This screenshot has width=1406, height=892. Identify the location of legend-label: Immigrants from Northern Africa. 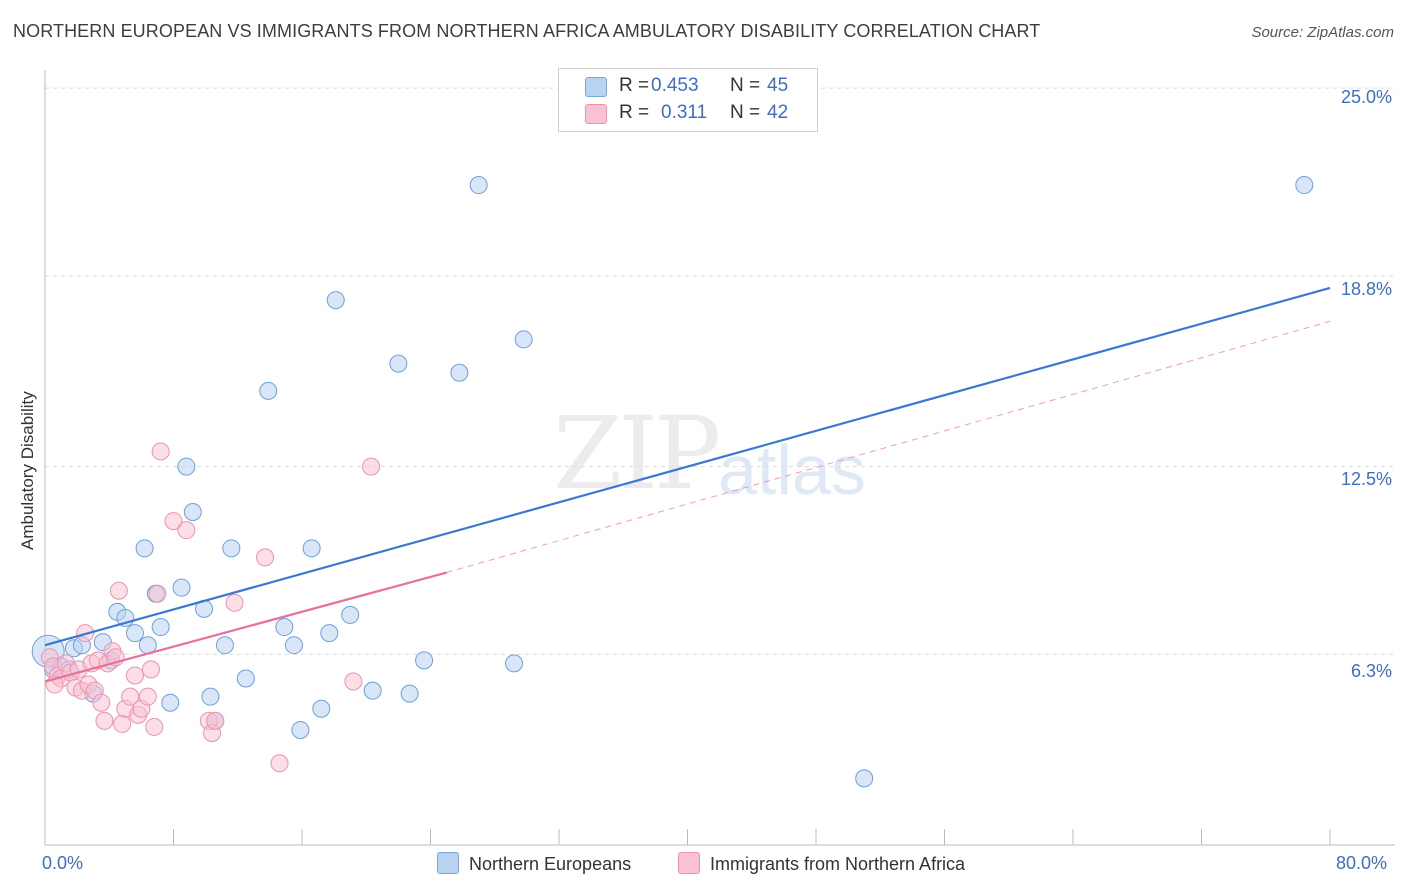
(838, 864).